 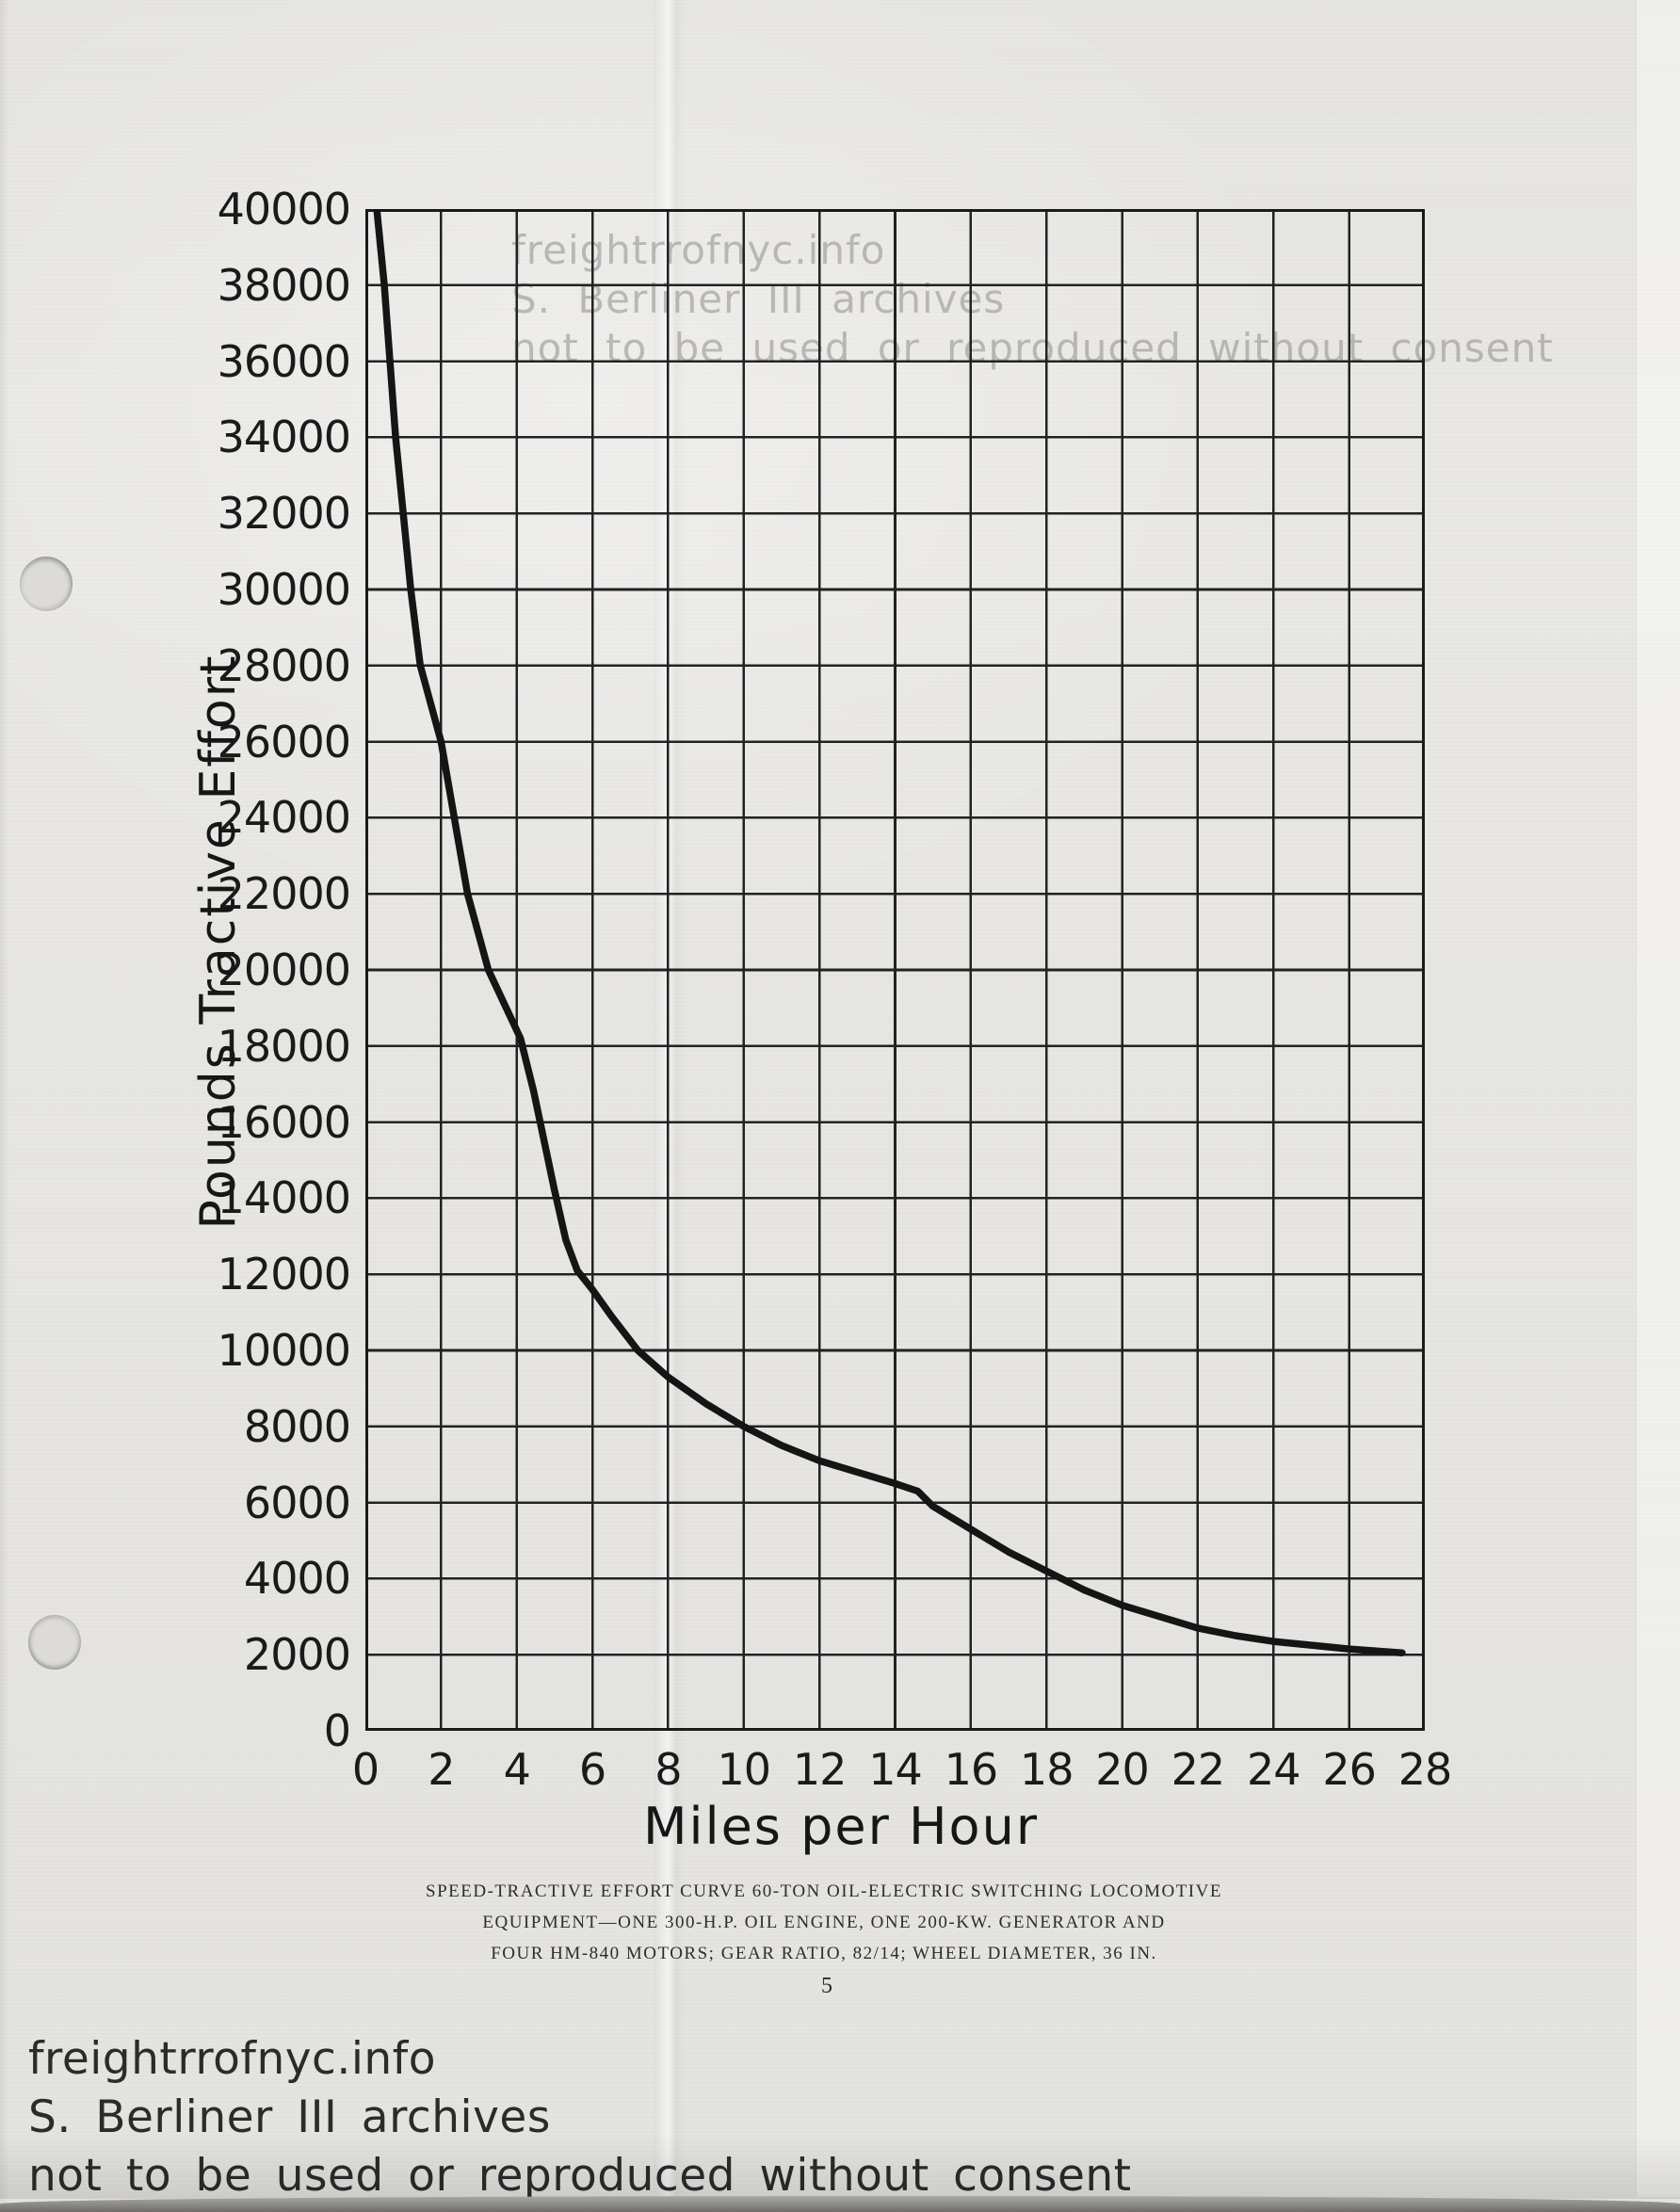 I want to click on paper-crease, so click(x=670, y=1106).